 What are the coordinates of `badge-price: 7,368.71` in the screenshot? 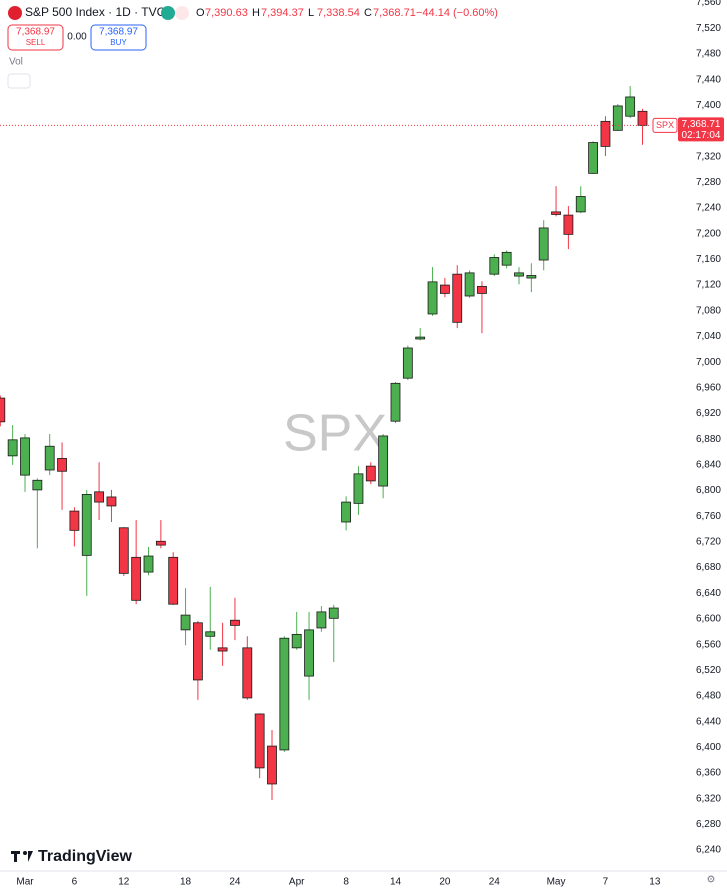 It's located at (701, 124).